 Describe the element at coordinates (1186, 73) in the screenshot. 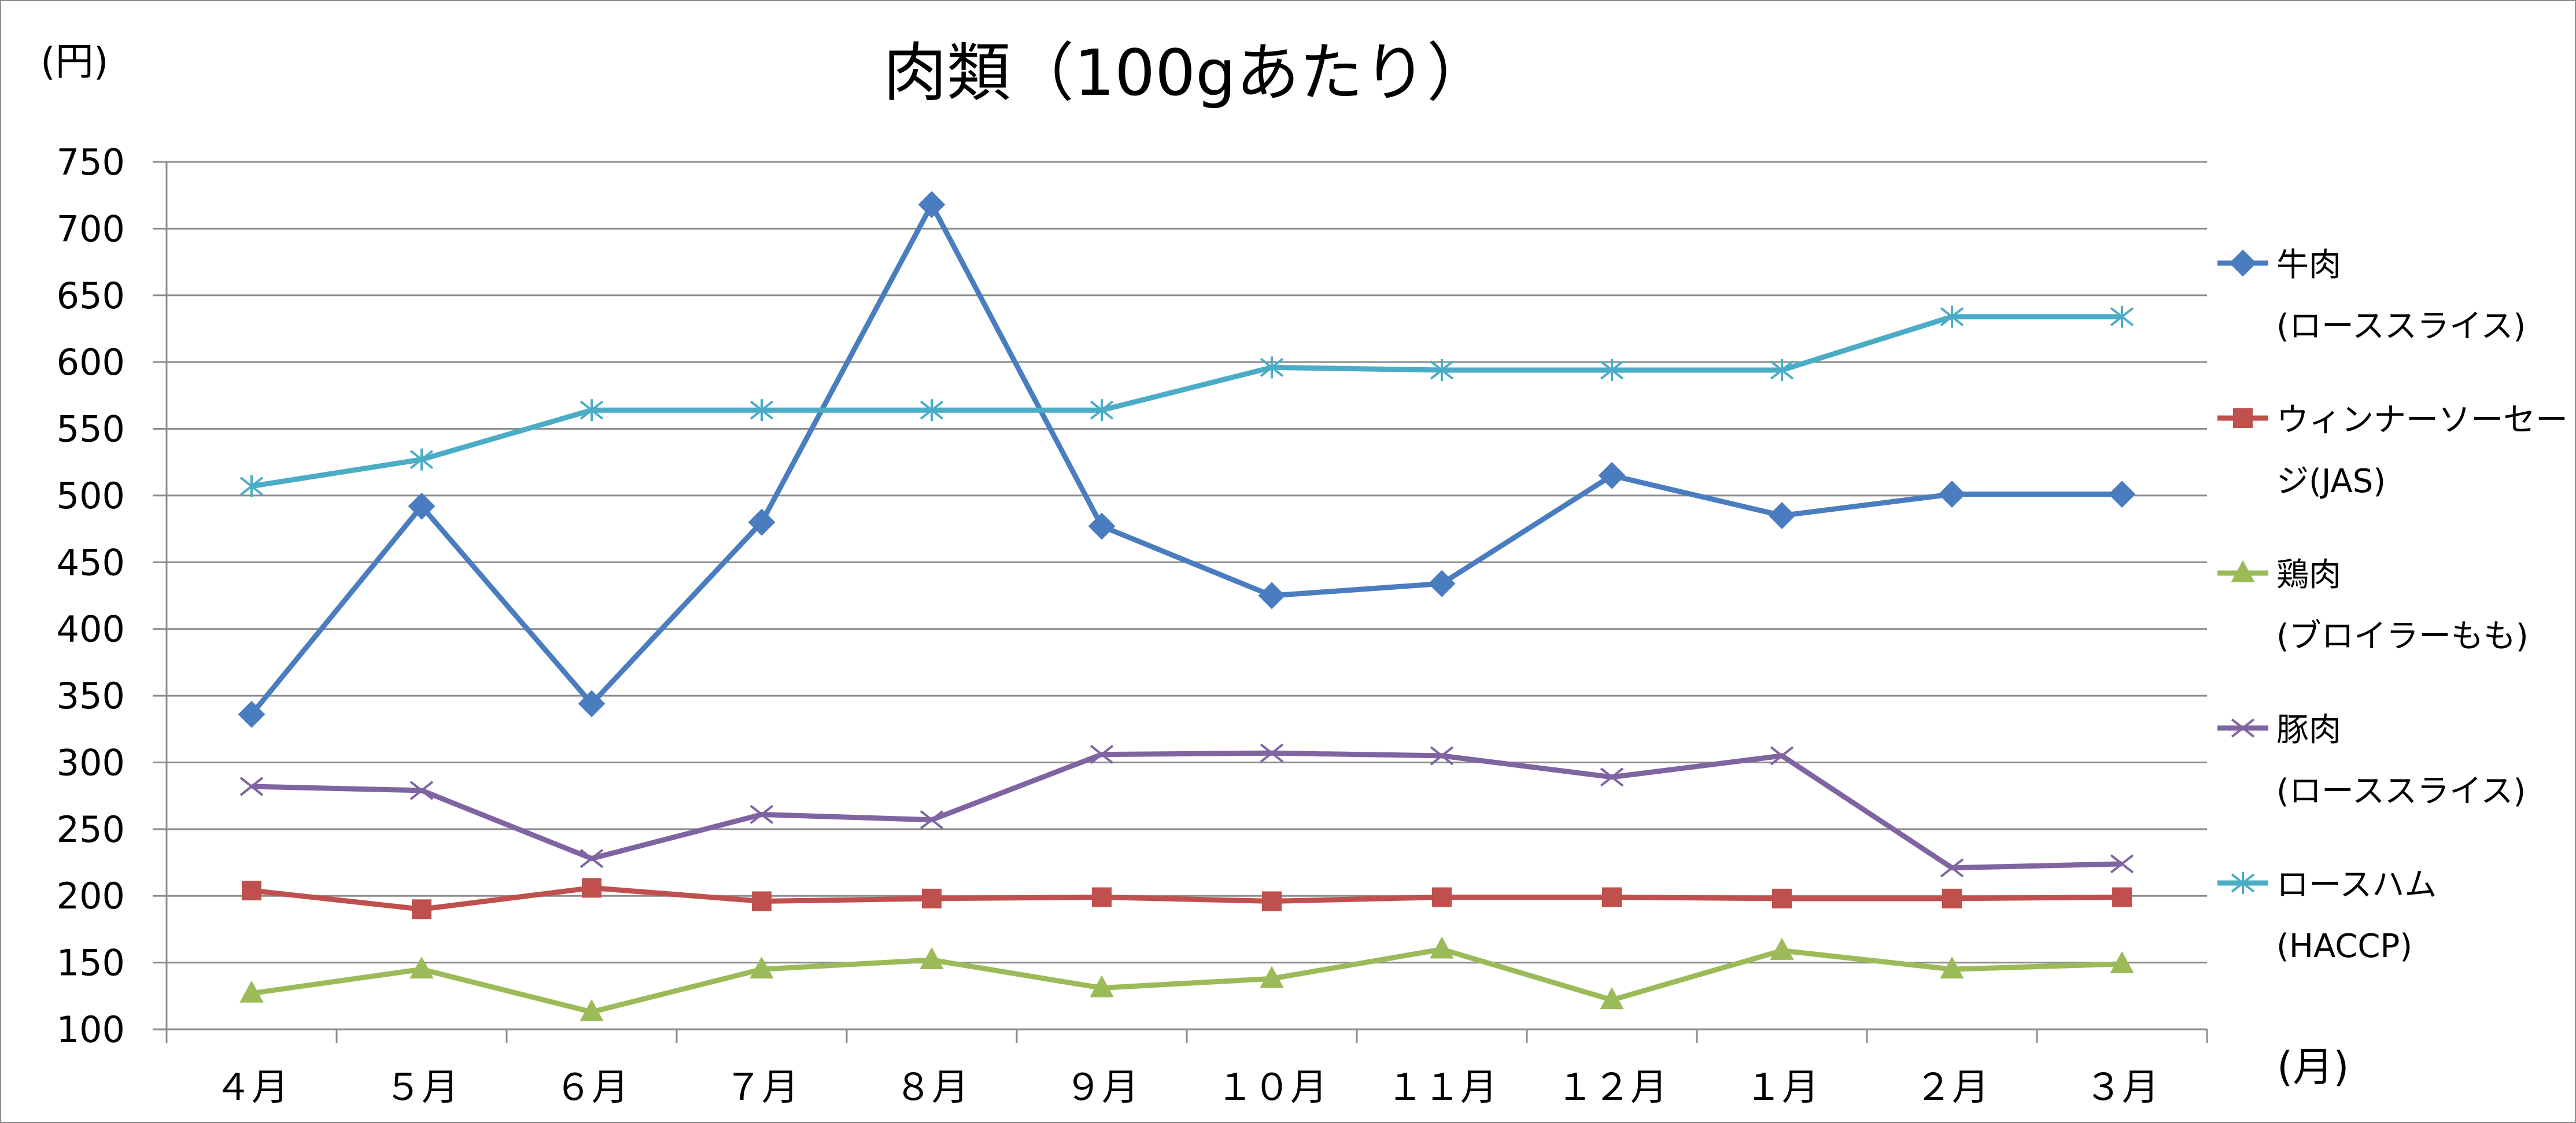

I see `chart-title: 肉類（100gあたり）` at that location.